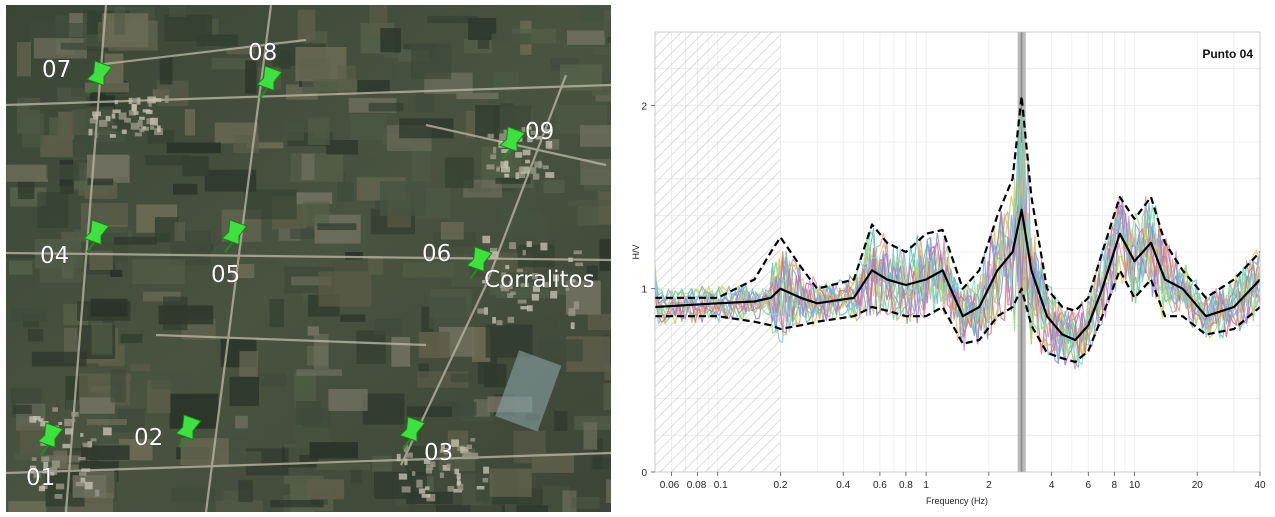 This screenshot has height=517, width=1275. What do you see at coordinates (229, 253) in the screenshot?
I see `map-pin-05: 05` at bounding box center [229, 253].